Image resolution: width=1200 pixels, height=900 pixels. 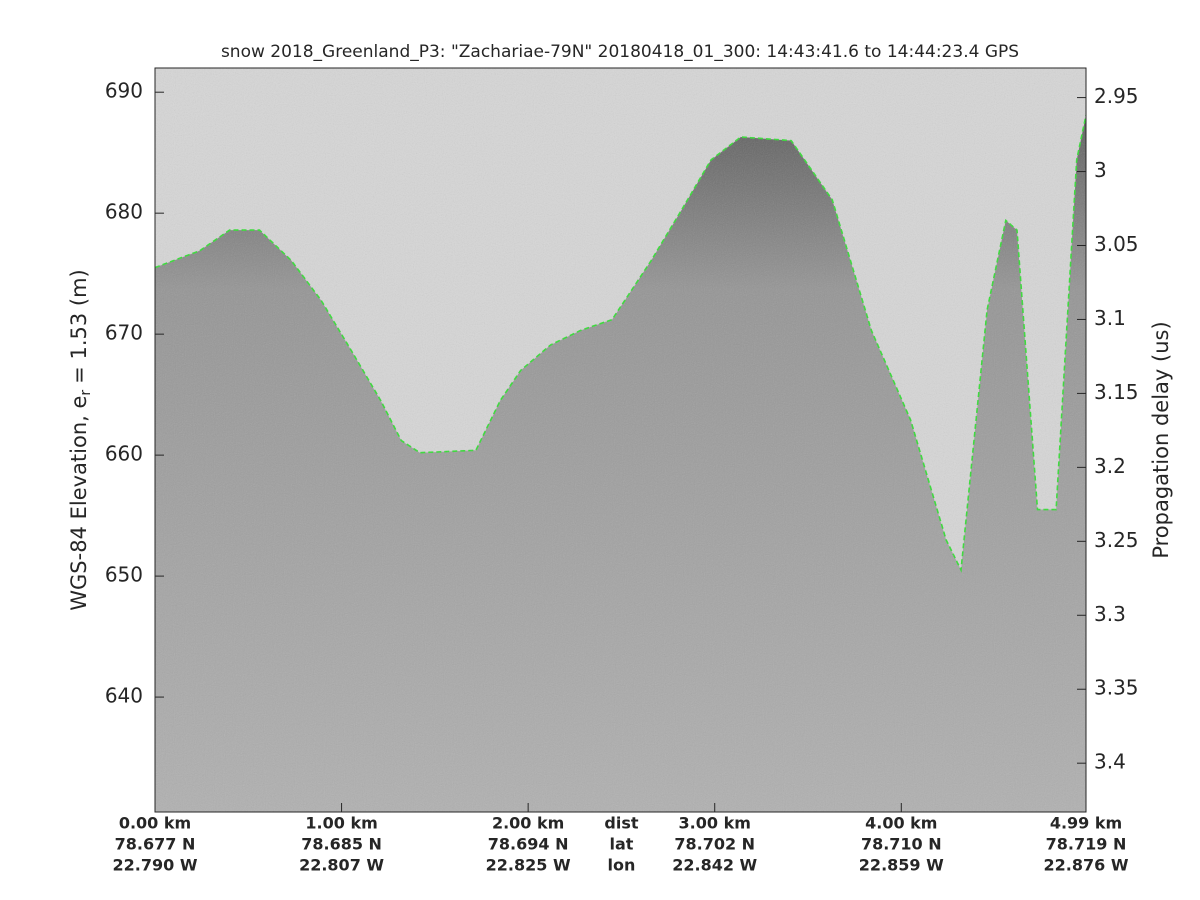 I want to click on x-tick-label: 4.99 km, so click(x=1086, y=823).